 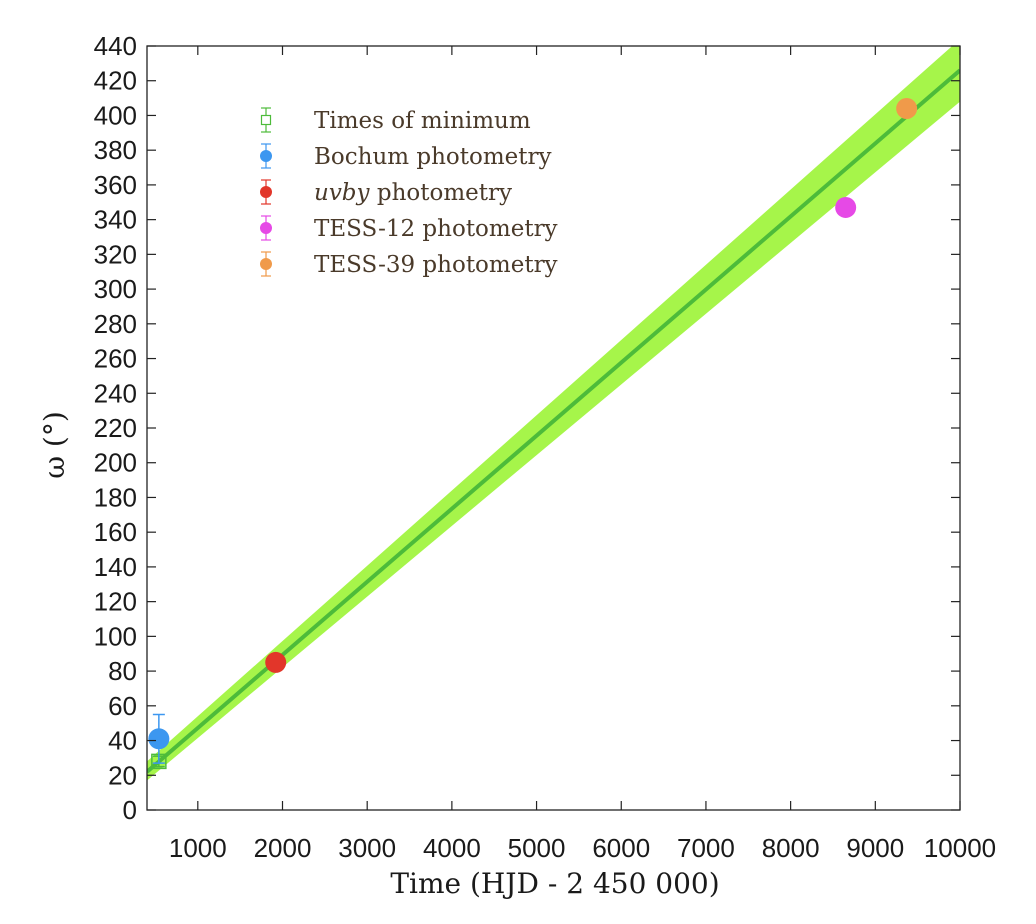 What do you see at coordinates (198, 848) in the screenshot?
I see `x-tick-label: 1000` at bounding box center [198, 848].